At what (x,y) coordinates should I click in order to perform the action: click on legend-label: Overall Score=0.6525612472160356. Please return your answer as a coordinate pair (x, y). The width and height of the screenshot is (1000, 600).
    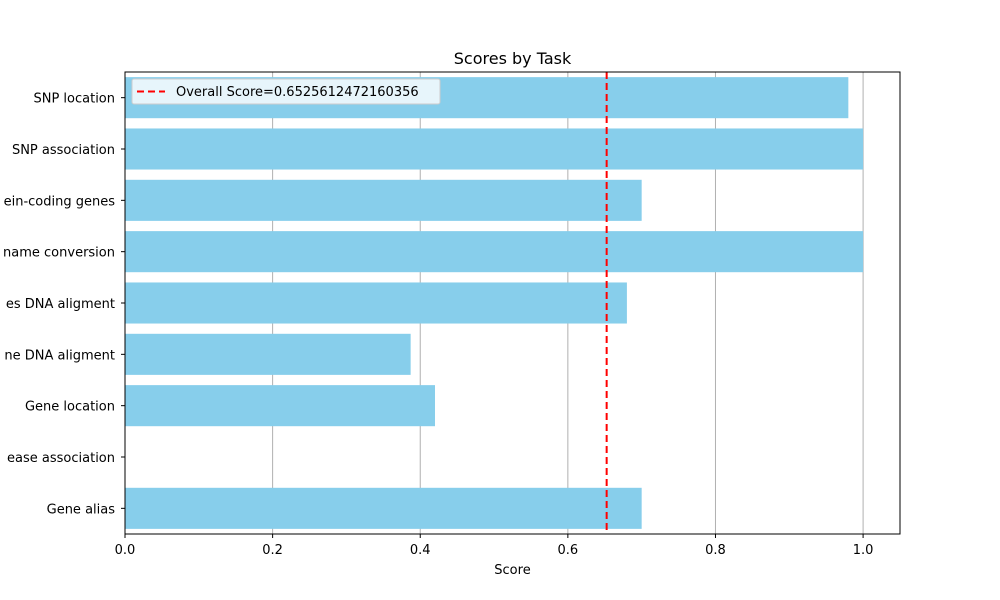
    Looking at the image, I should click on (297, 92).